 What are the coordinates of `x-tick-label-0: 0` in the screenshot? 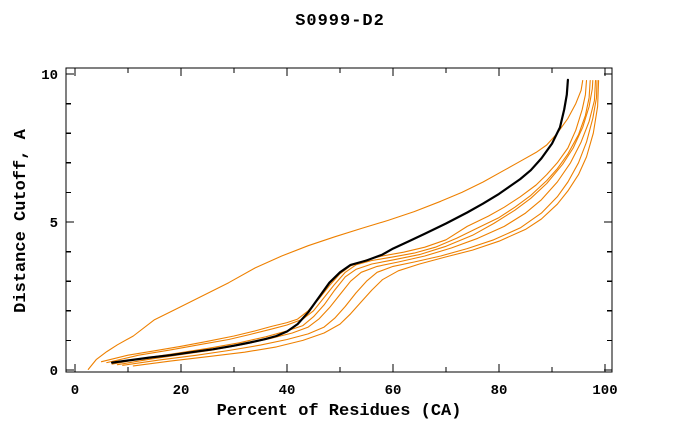 It's located at (75, 391).